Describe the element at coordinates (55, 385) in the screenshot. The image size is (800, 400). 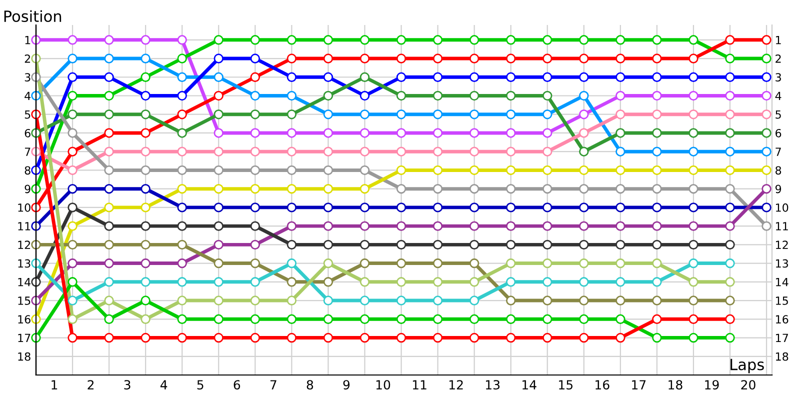
I see `x-tick-label: 1` at that location.